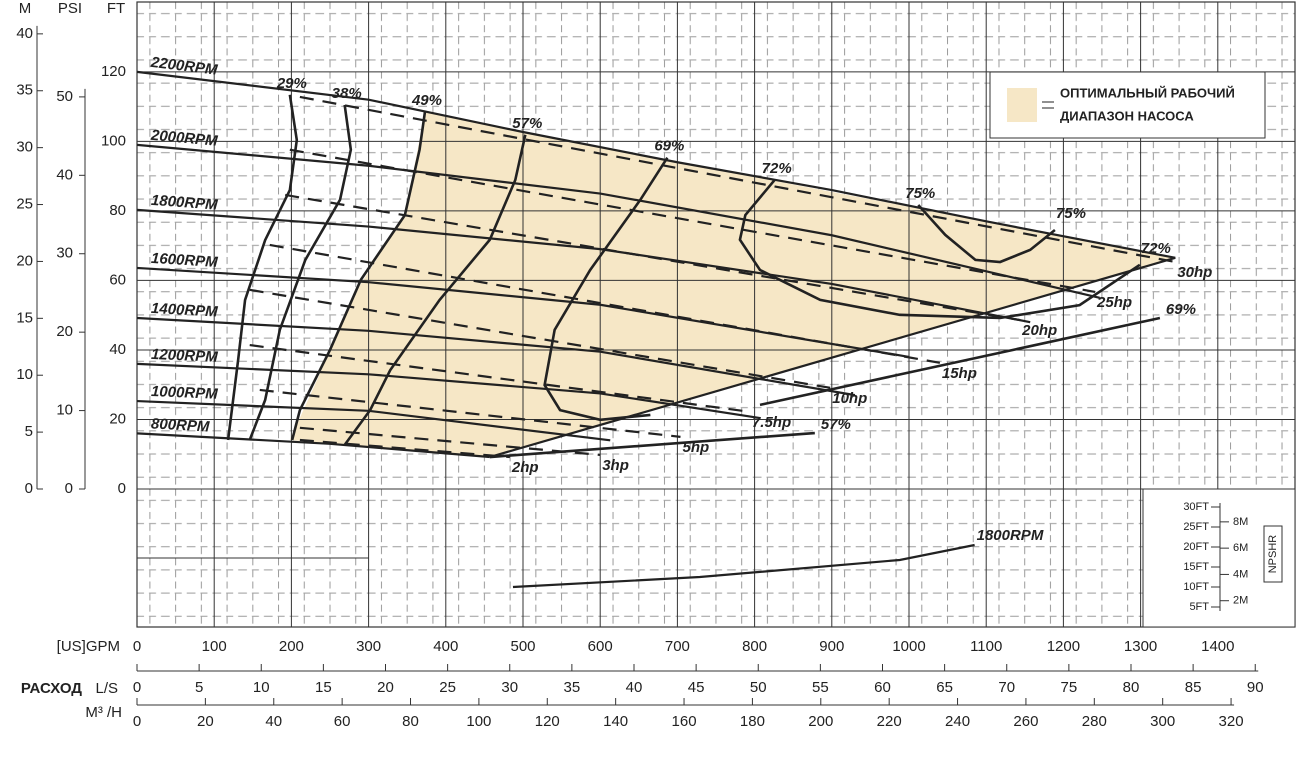  I want to click on efficiency-label: 29%, so click(291, 83).